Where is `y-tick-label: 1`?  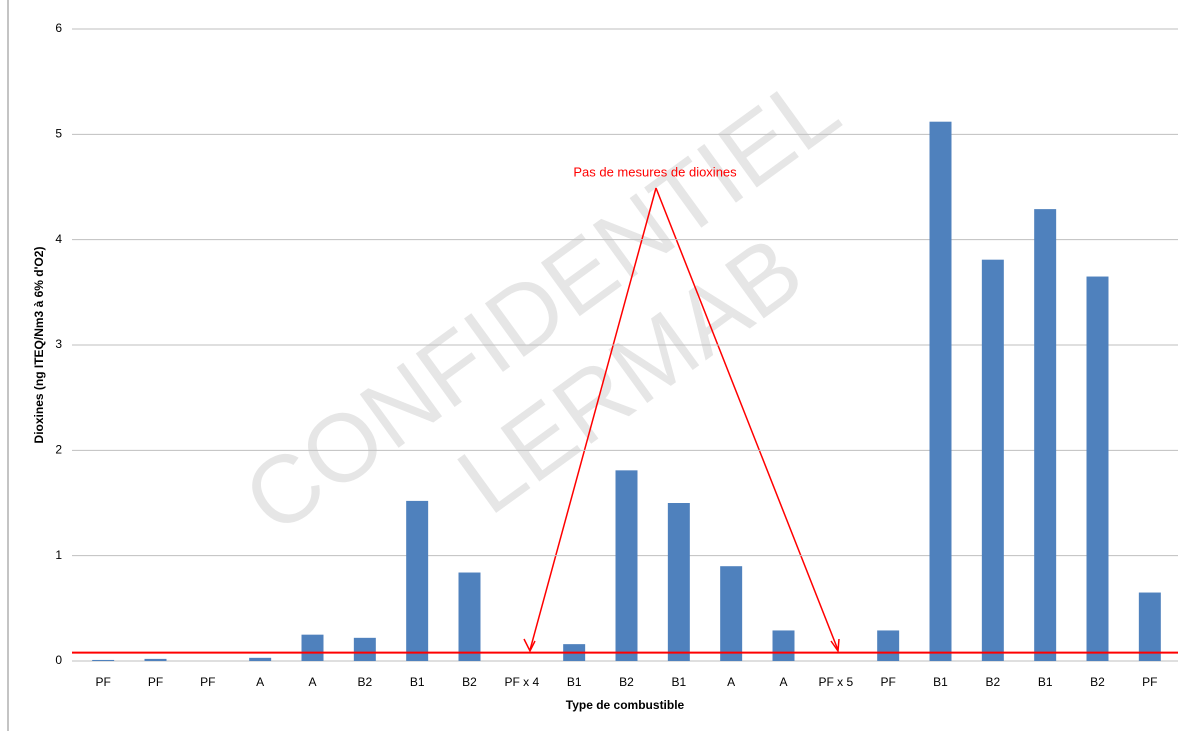 y-tick-label: 1 is located at coordinates (58, 555).